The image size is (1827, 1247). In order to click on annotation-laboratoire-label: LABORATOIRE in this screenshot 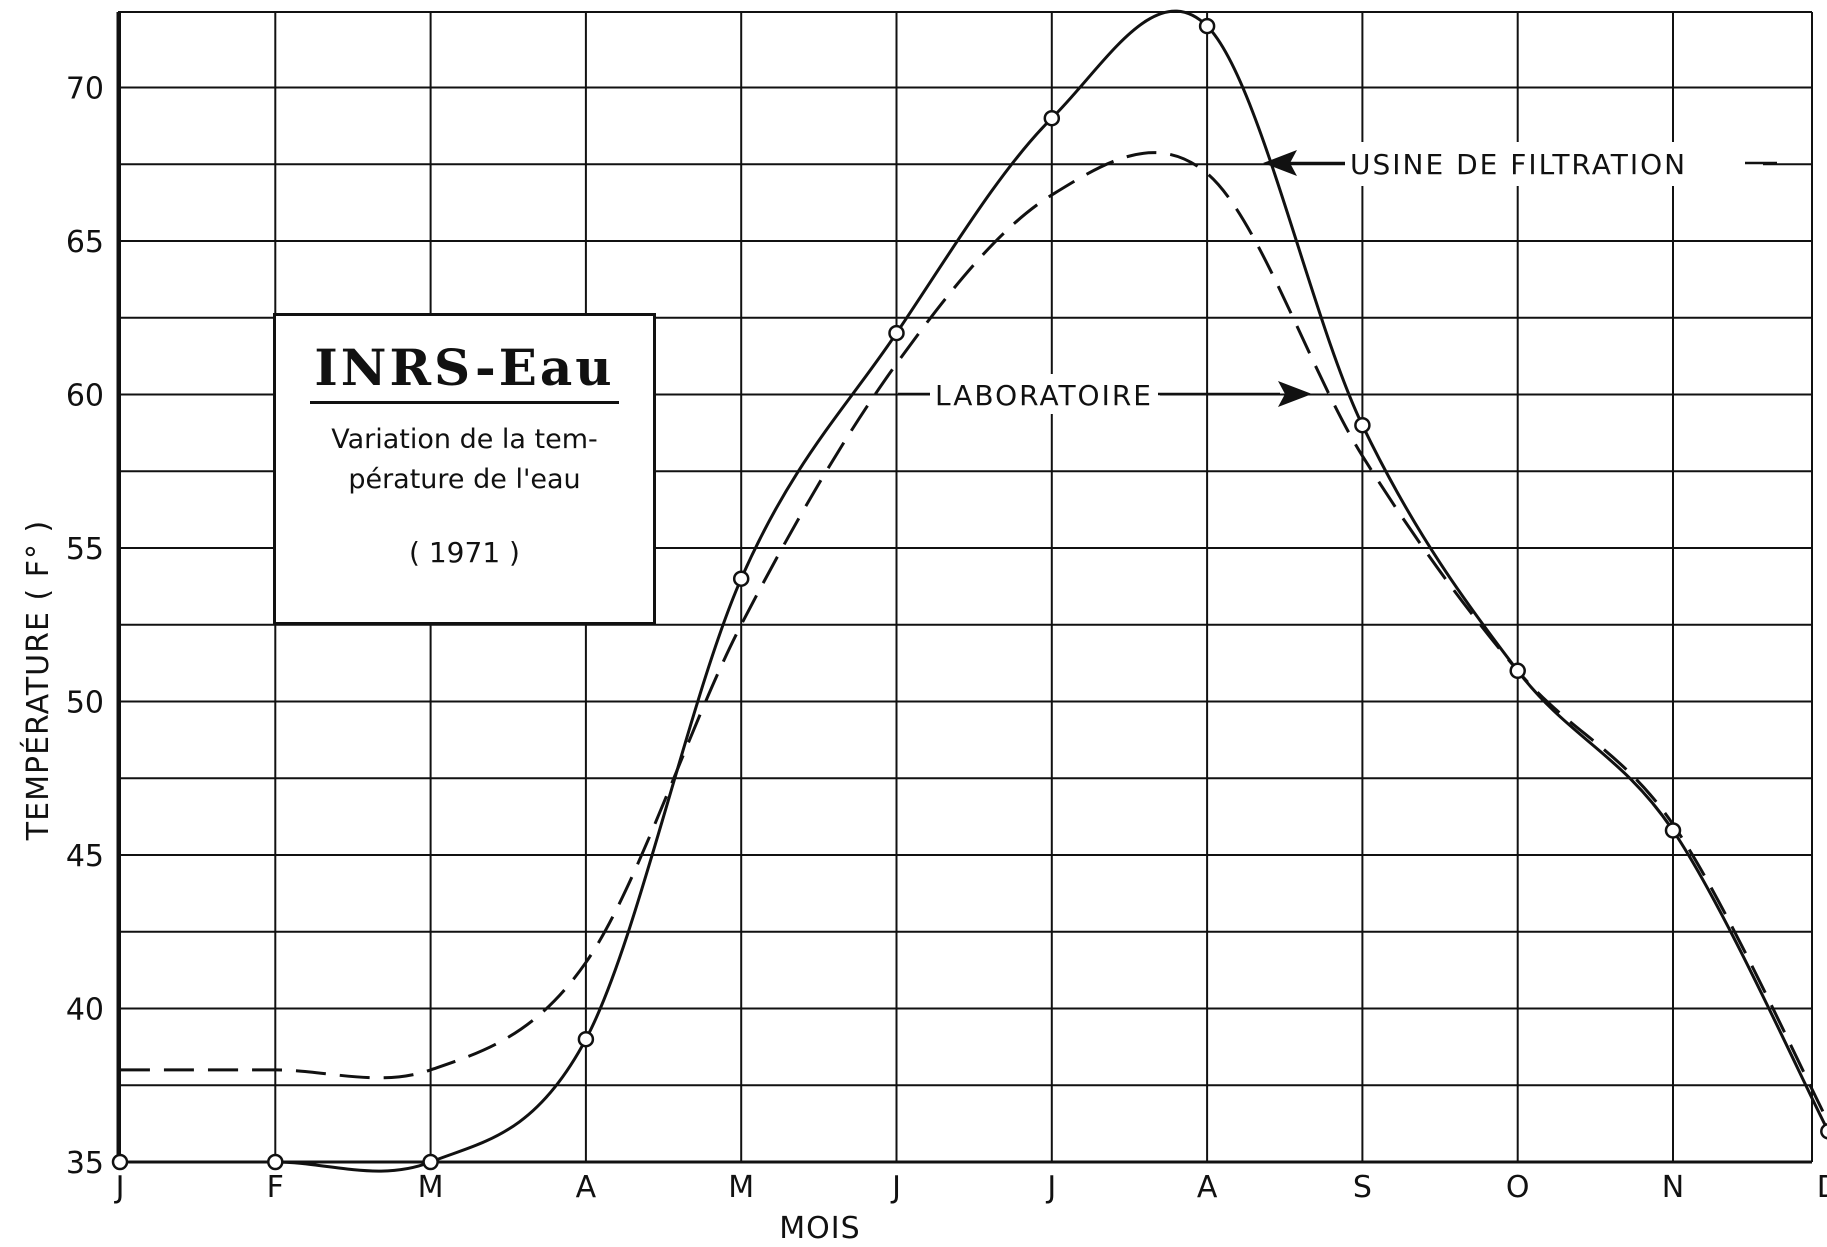, I will do `click(1044, 395)`.